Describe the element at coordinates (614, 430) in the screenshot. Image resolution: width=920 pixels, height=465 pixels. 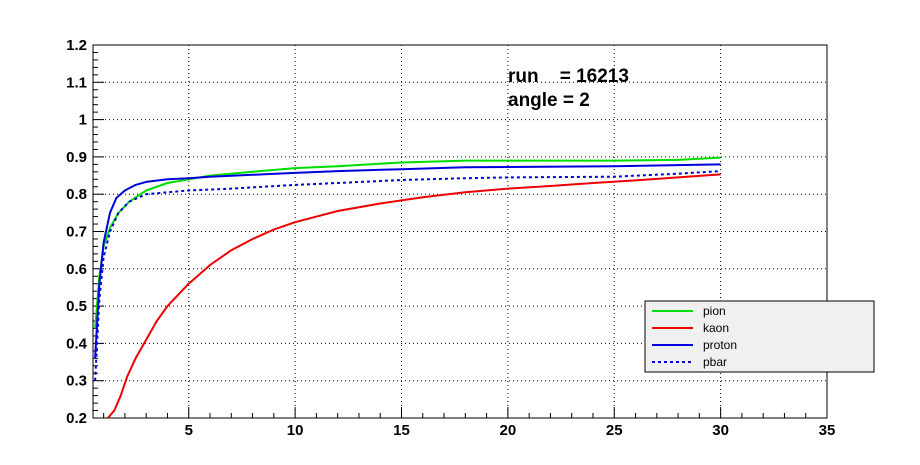
I see `x-tick-label: 25` at that location.